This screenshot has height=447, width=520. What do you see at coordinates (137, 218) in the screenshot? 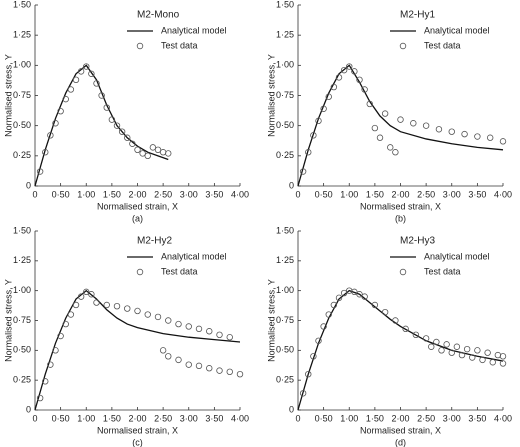
I see `caption: (a)` at bounding box center [137, 218].